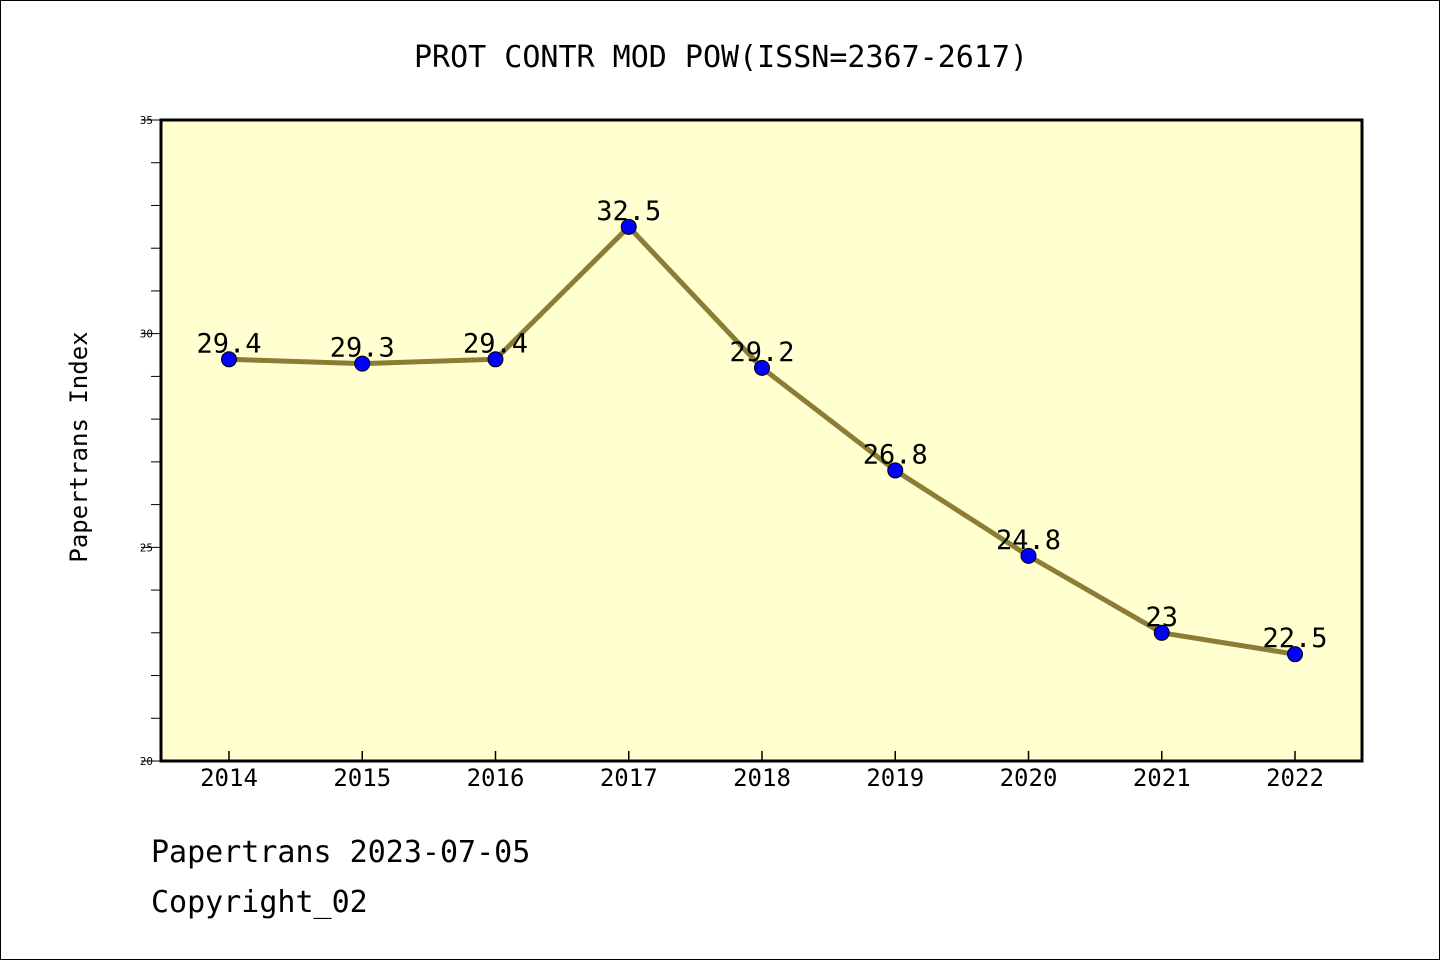 This screenshot has width=1440, height=961. I want to click on y-axis-minor-ticks, so click(156, 440).